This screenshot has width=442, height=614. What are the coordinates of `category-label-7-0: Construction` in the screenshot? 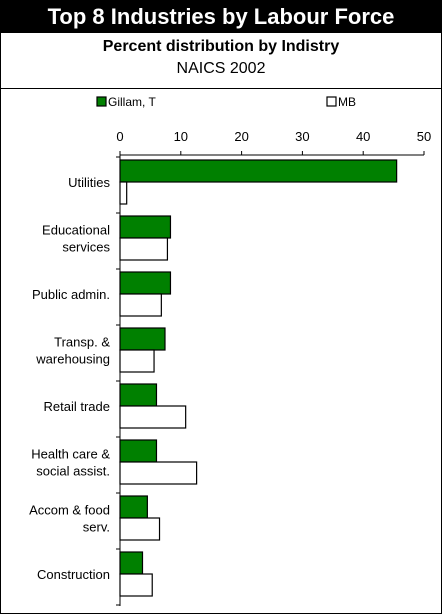 It's located at (73, 574).